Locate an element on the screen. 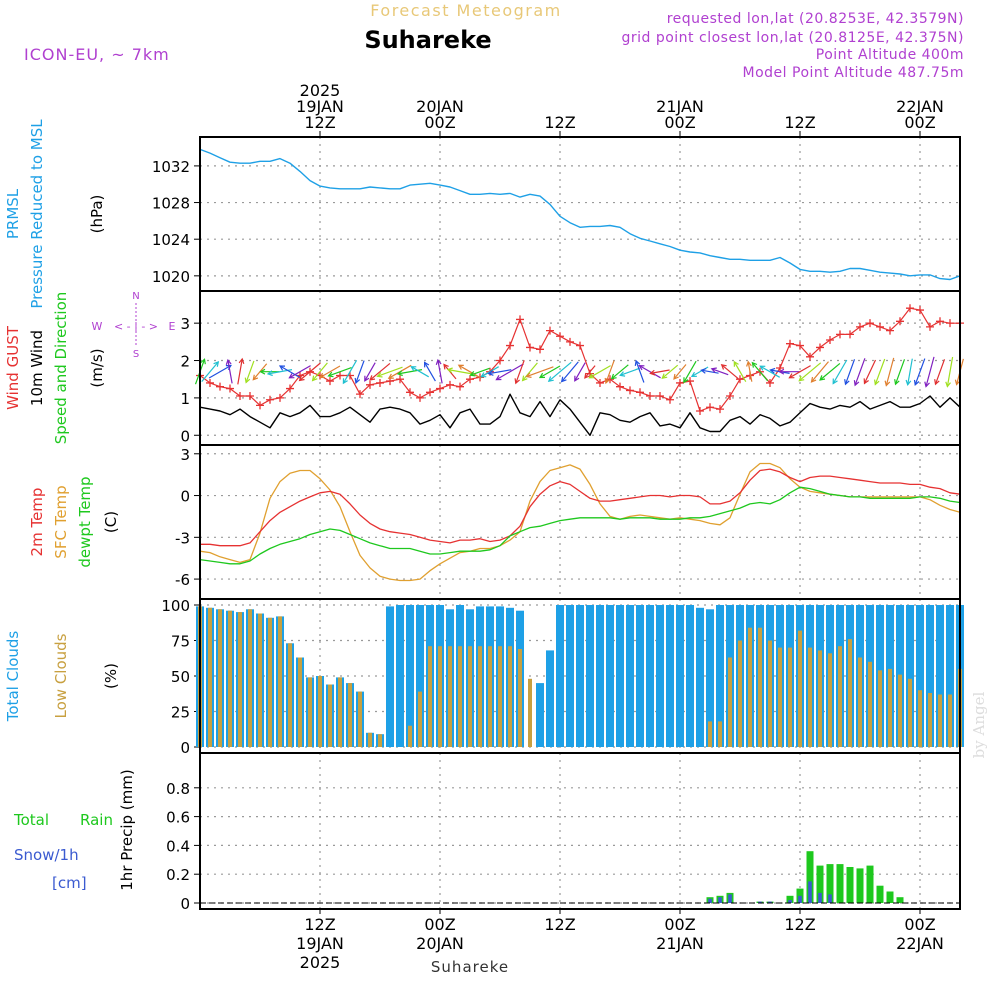 This screenshot has width=1000, height=1000. bottom-time-label: 00Z is located at coordinates (679, 924).